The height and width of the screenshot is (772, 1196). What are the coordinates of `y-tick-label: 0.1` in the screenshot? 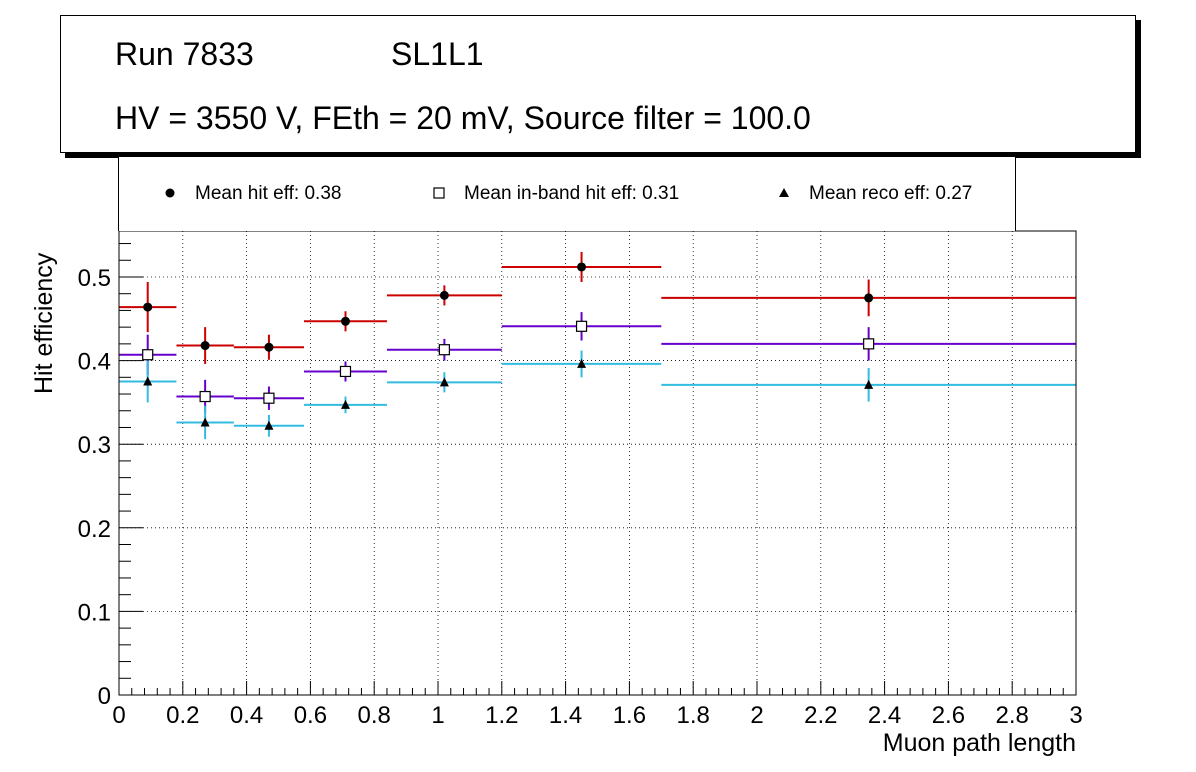 It's located at (94, 612).